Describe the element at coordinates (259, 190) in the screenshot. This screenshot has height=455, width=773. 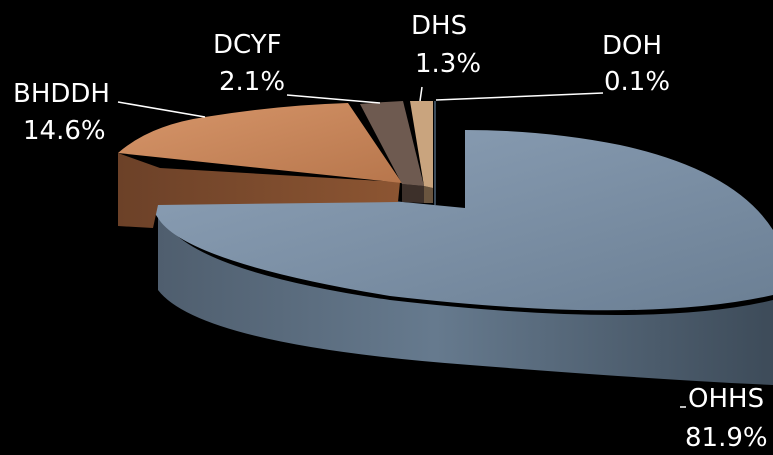
I see `slice-bhddh-side` at that location.